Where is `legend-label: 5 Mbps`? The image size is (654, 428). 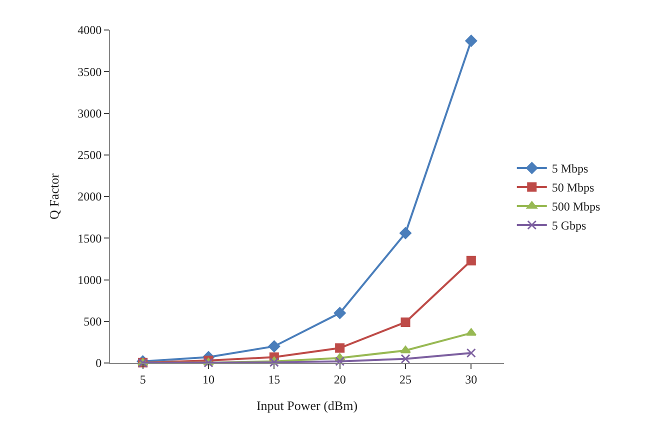 legend-label: 5 Mbps is located at coordinates (570, 169).